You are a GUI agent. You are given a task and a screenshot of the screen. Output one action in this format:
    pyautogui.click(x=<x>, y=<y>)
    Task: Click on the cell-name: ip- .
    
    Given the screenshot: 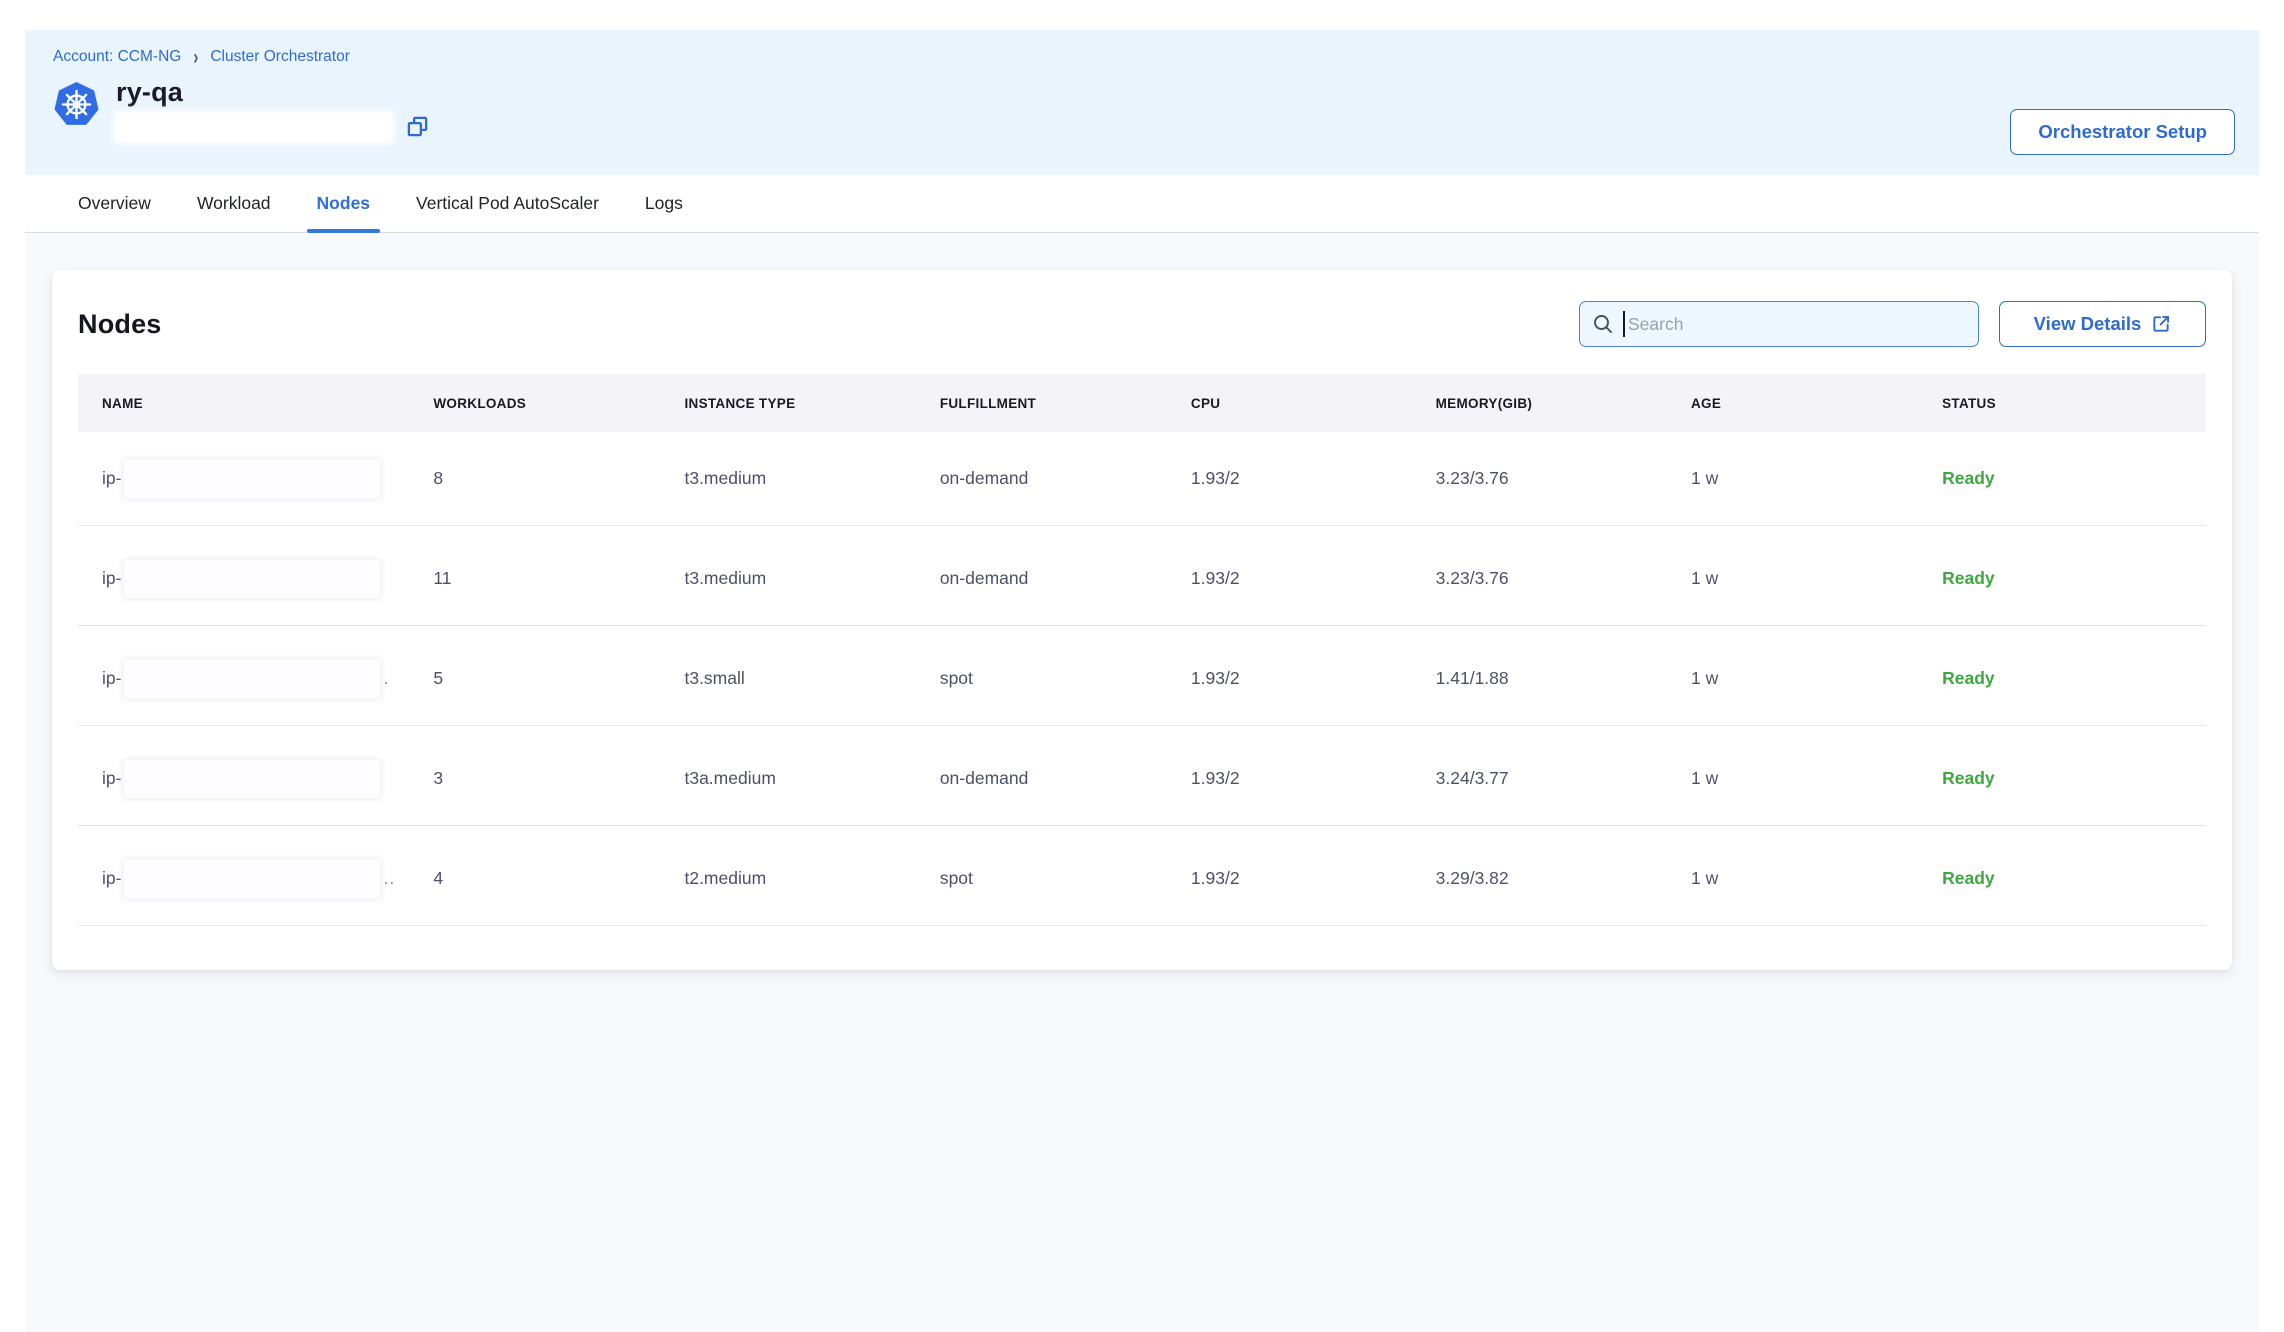 What is the action you would take?
    pyautogui.click(x=255, y=678)
    